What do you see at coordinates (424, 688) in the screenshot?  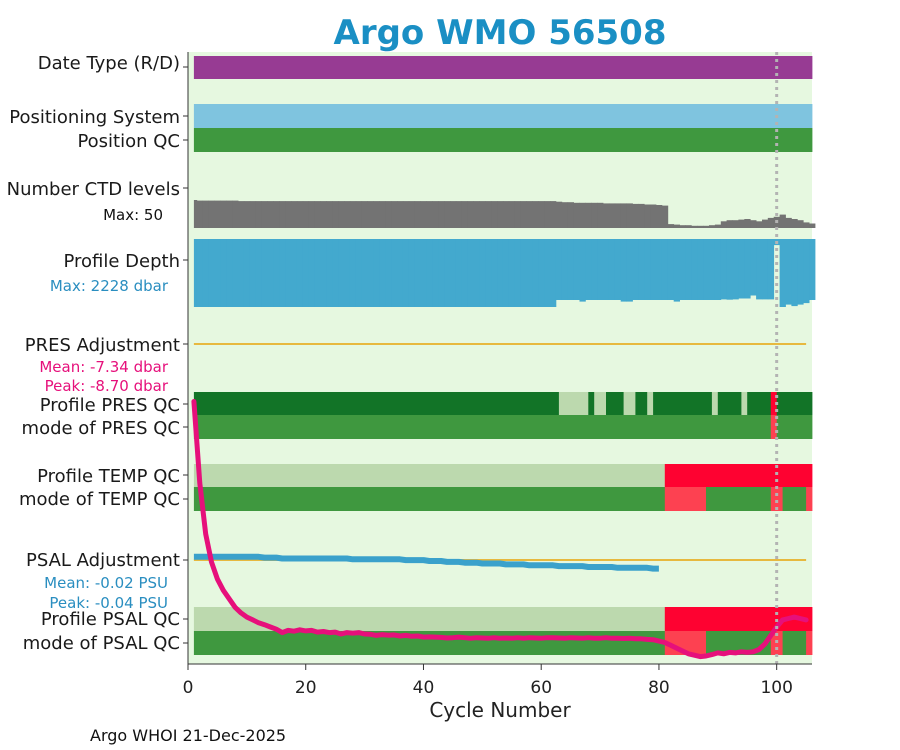 I see `x-tick-label: 40` at bounding box center [424, 688].